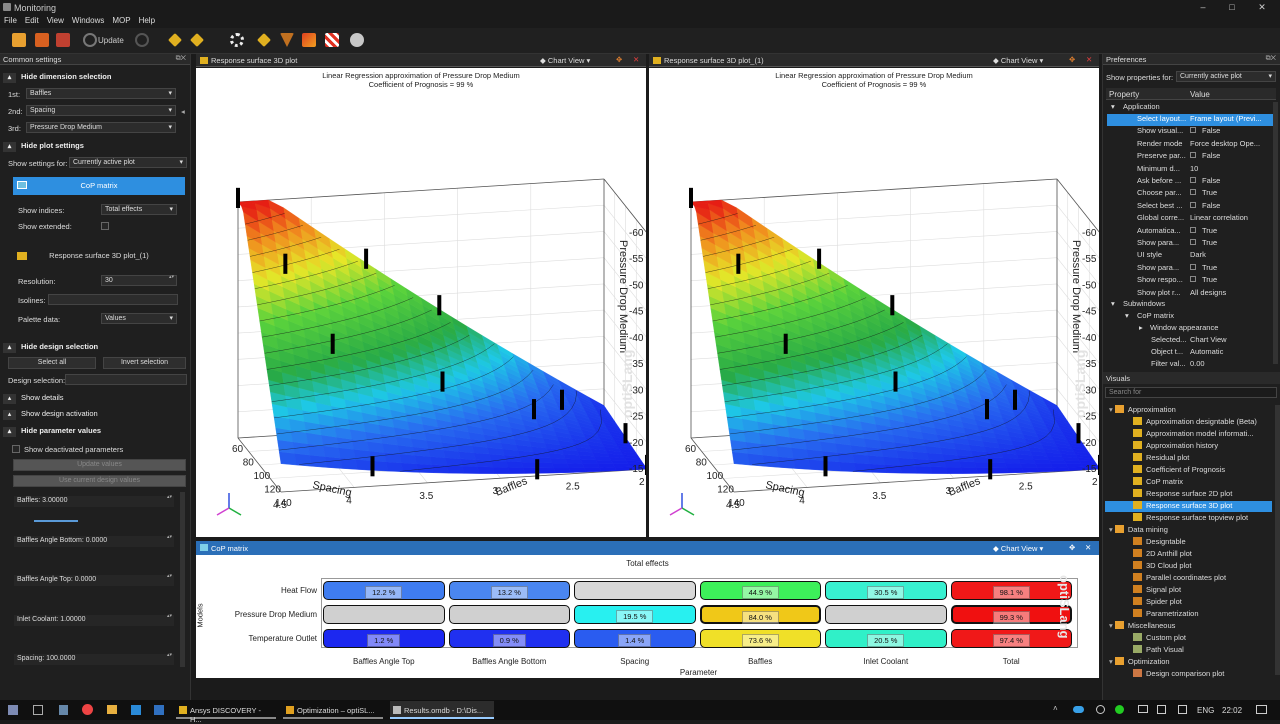 This screenshot has height=724, width=1280. What do you see at coordinates (112, 709) in the screenshot?
I see `explorer-icon` at bounding box center [112, 709].